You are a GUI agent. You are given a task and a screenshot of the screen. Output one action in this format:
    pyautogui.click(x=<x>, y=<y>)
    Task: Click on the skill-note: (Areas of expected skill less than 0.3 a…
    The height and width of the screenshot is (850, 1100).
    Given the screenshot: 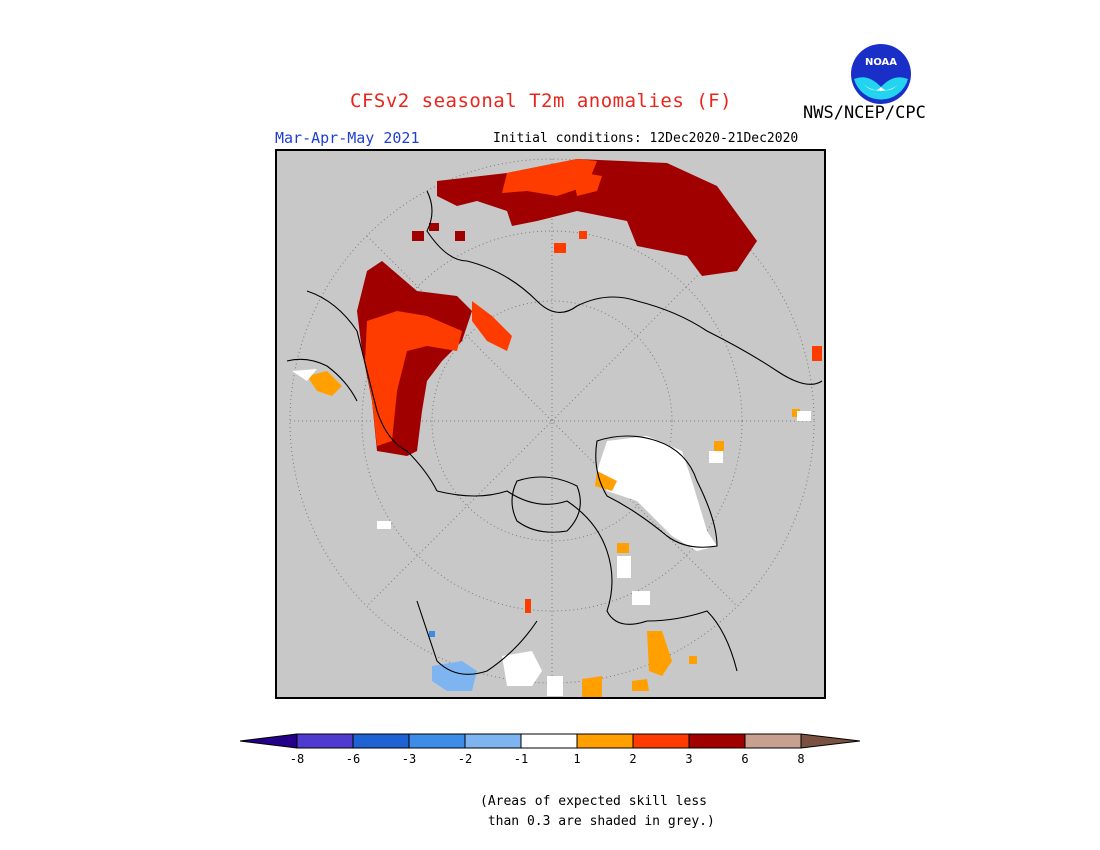 What is the action you would take?
    pyautogui.click(x=597, y=811)
    